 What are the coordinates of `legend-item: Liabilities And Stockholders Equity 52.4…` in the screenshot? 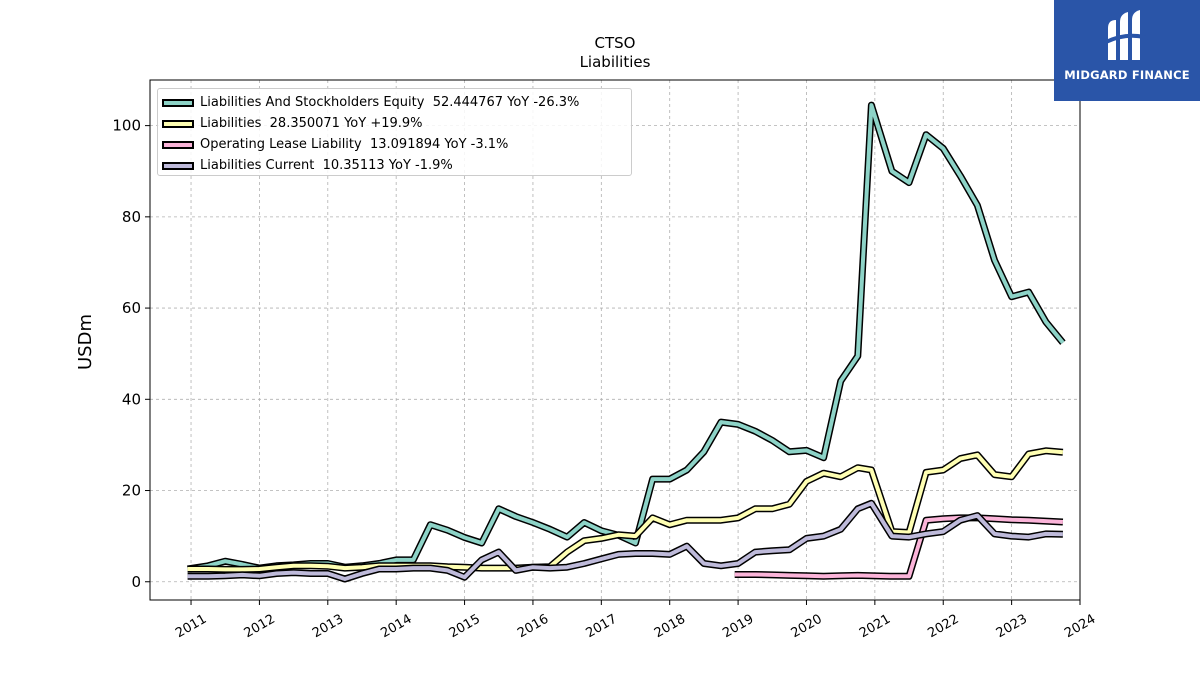 It's located at (394, 102).